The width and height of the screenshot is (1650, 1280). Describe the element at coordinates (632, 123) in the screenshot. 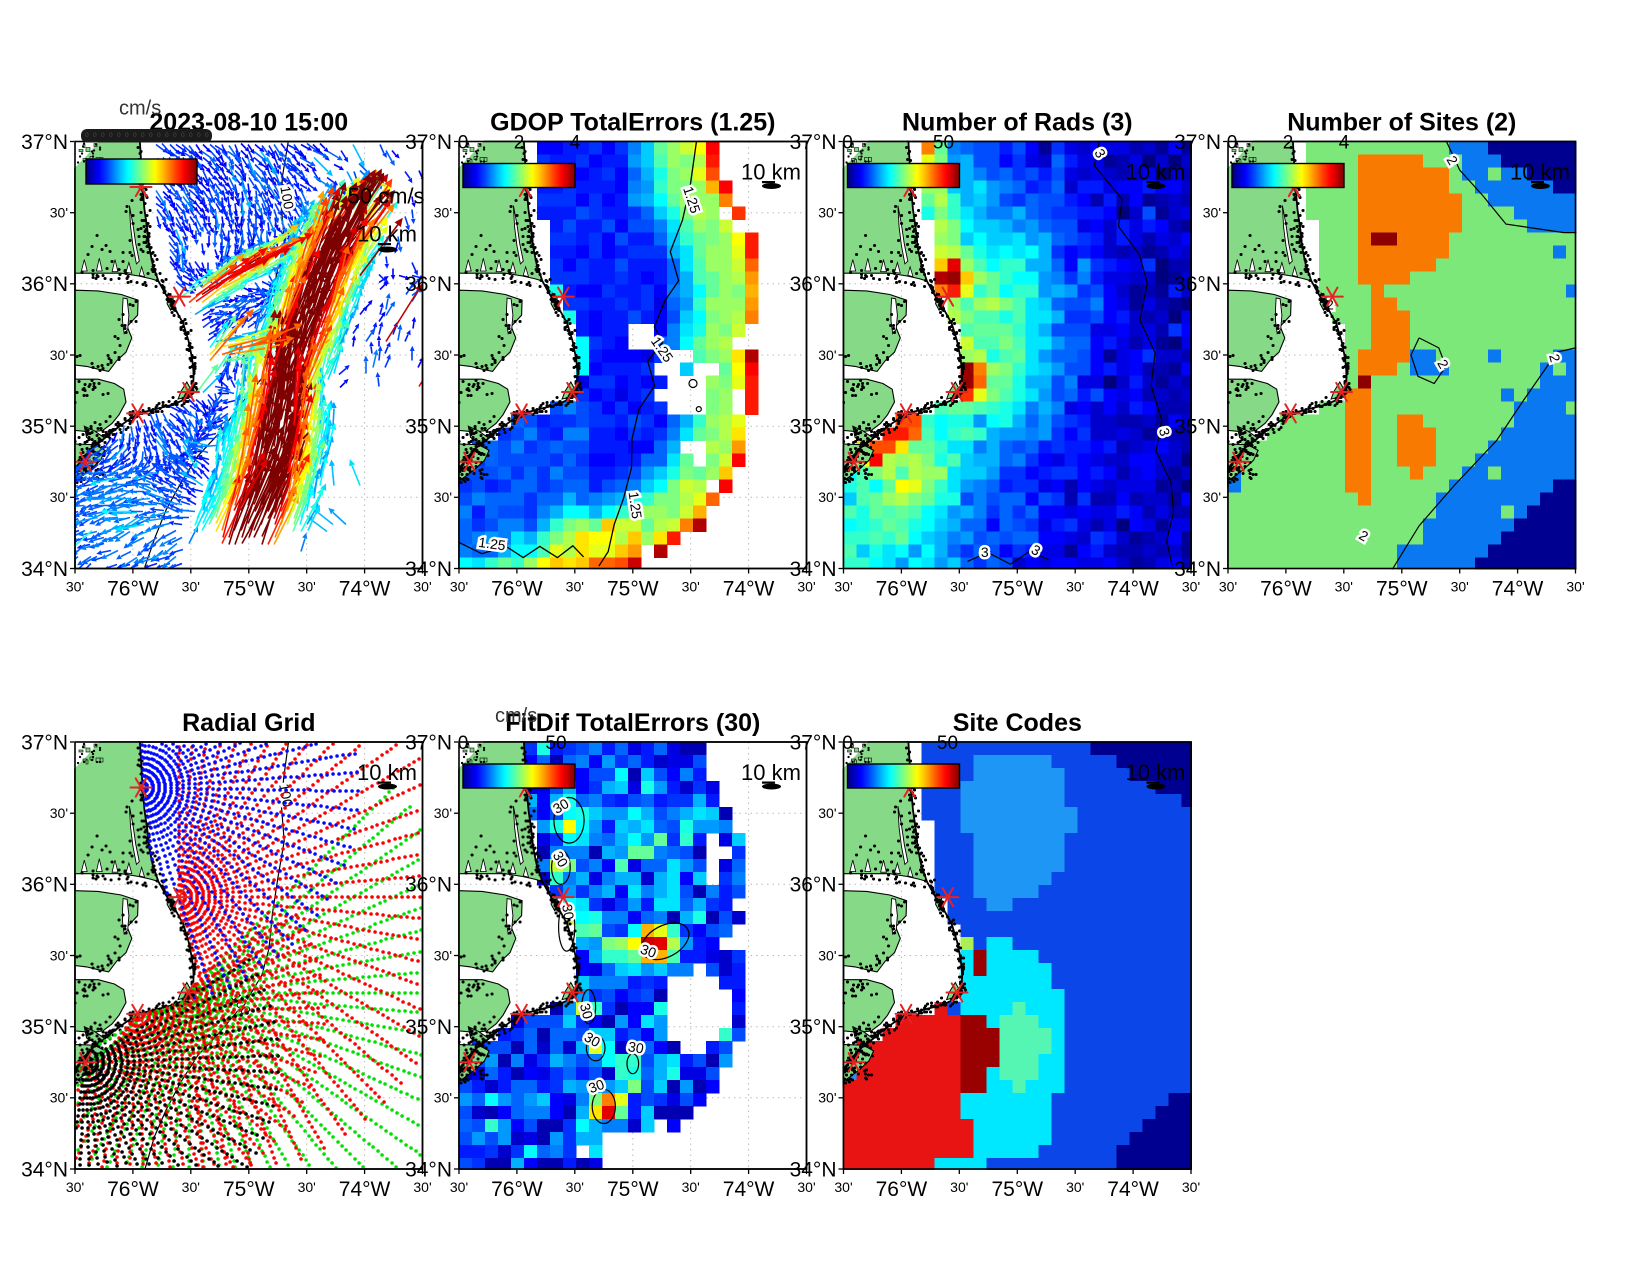

I see `svg-text: GDOP TotalErrors (1.25)` at that location.